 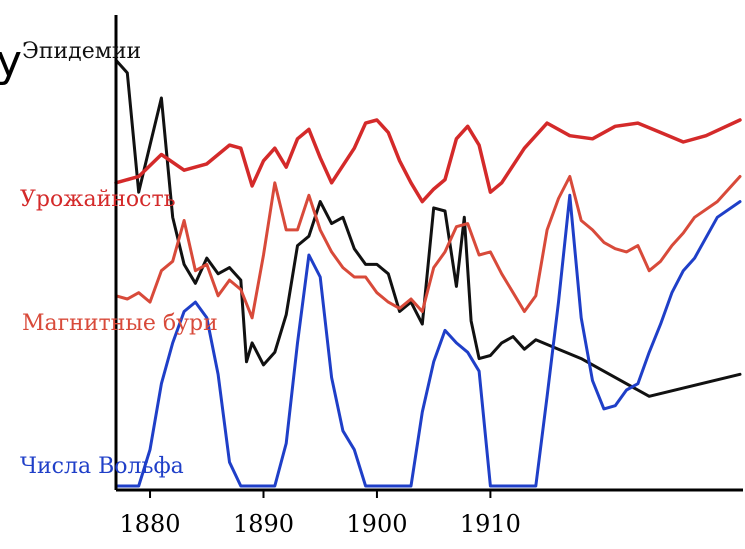 What do you see at coordinates (149, 524) in the screenshot?
I see `x-tick-label: 1880` at bounding box center [149, 524].